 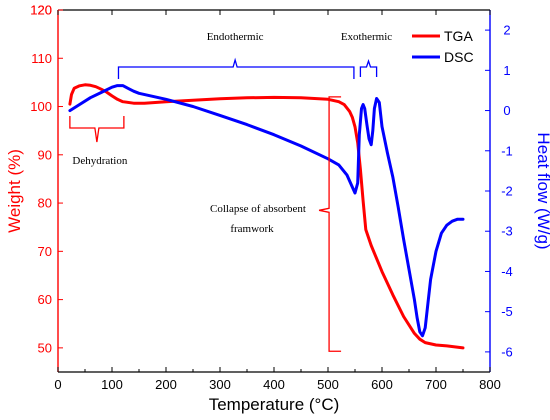 I want to click on right-y-tick-label: 2, so click(x=506, y=30).